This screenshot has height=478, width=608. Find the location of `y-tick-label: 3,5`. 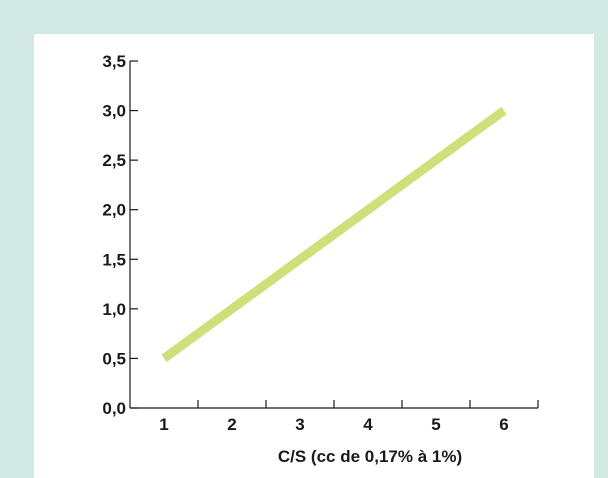

y-tick-label: 3,5 is located at coordinates (114, 61).